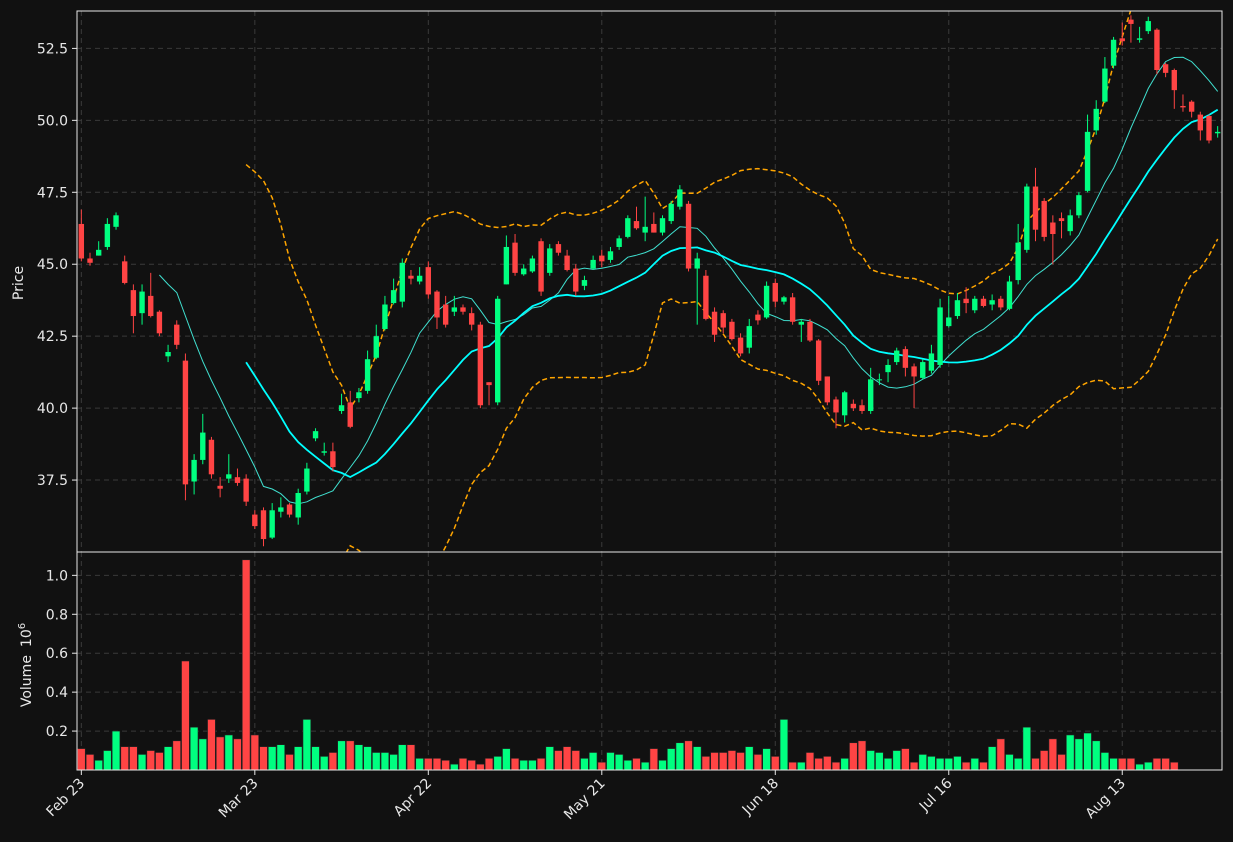 The height and width of the screenshot is (842, 1233). I want to click on price-tick-label: 45.0, so click(52, 265).